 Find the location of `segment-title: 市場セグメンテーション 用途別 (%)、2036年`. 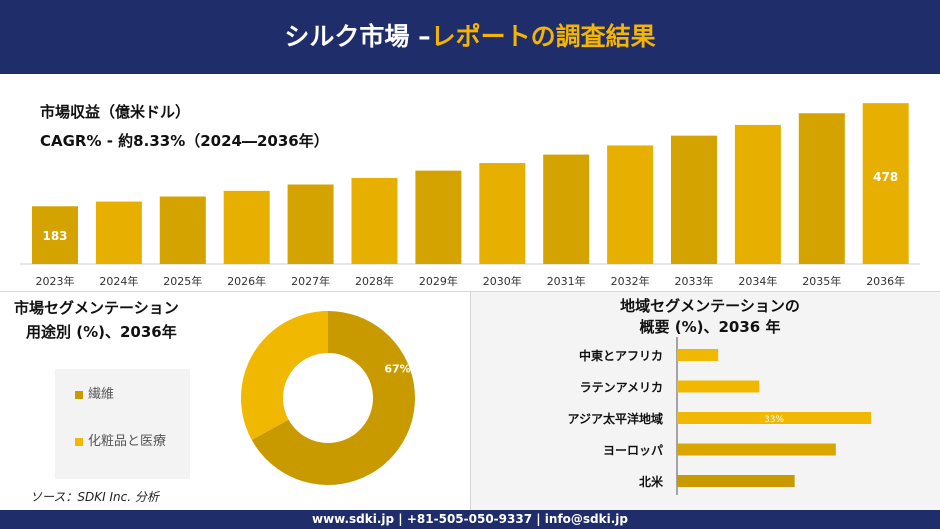

segment-title: 市場セグメンテーション 用途別 (%)、2036年 is located at coordinates (96, 320).